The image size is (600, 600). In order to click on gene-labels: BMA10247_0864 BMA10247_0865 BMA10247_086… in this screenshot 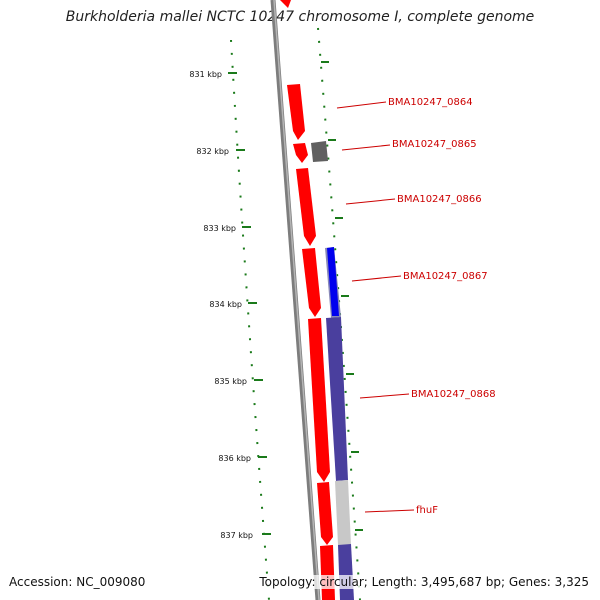, I will do `click(442, 306)`.